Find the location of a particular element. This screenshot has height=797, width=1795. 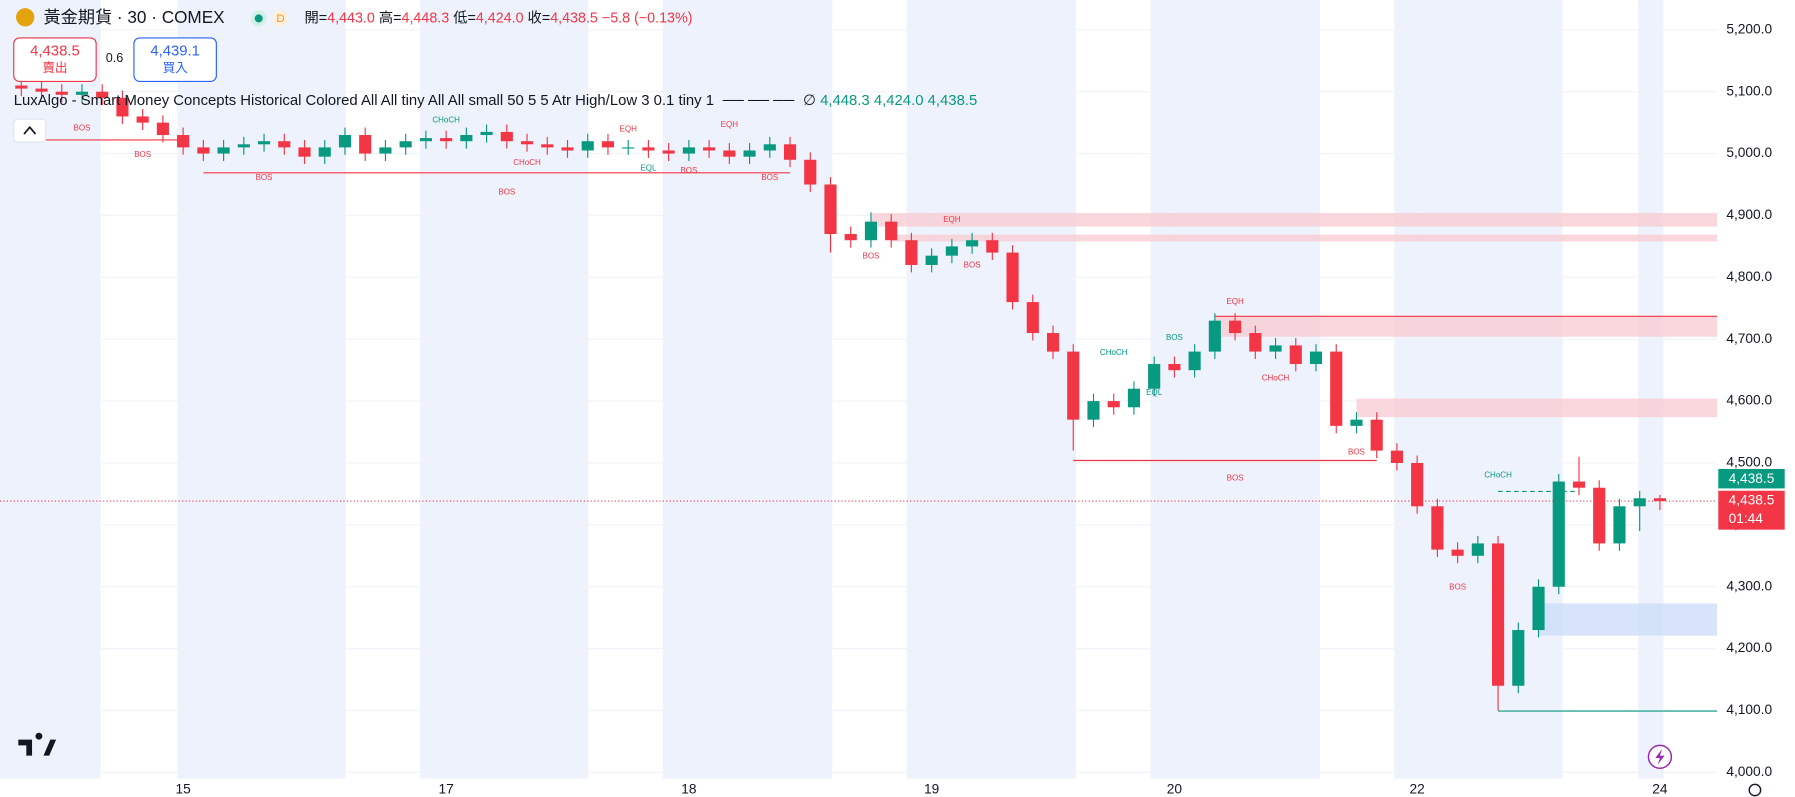

spread: 0.6 is located at coordinates (115, 58).